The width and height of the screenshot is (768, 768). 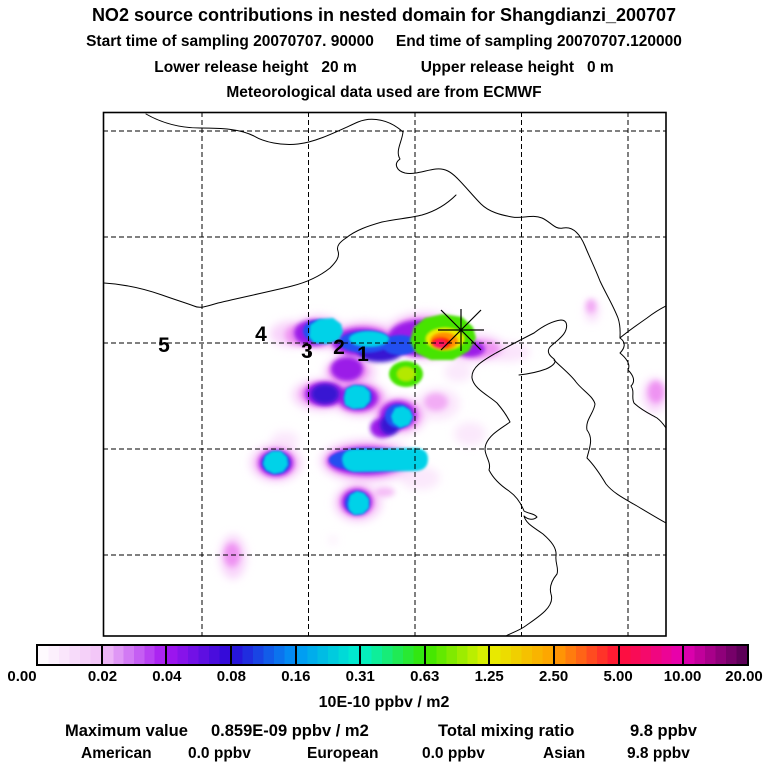 I want to click on start-time-text: Start time of sampling 20070707. 90000, so click(x=230, y=41).